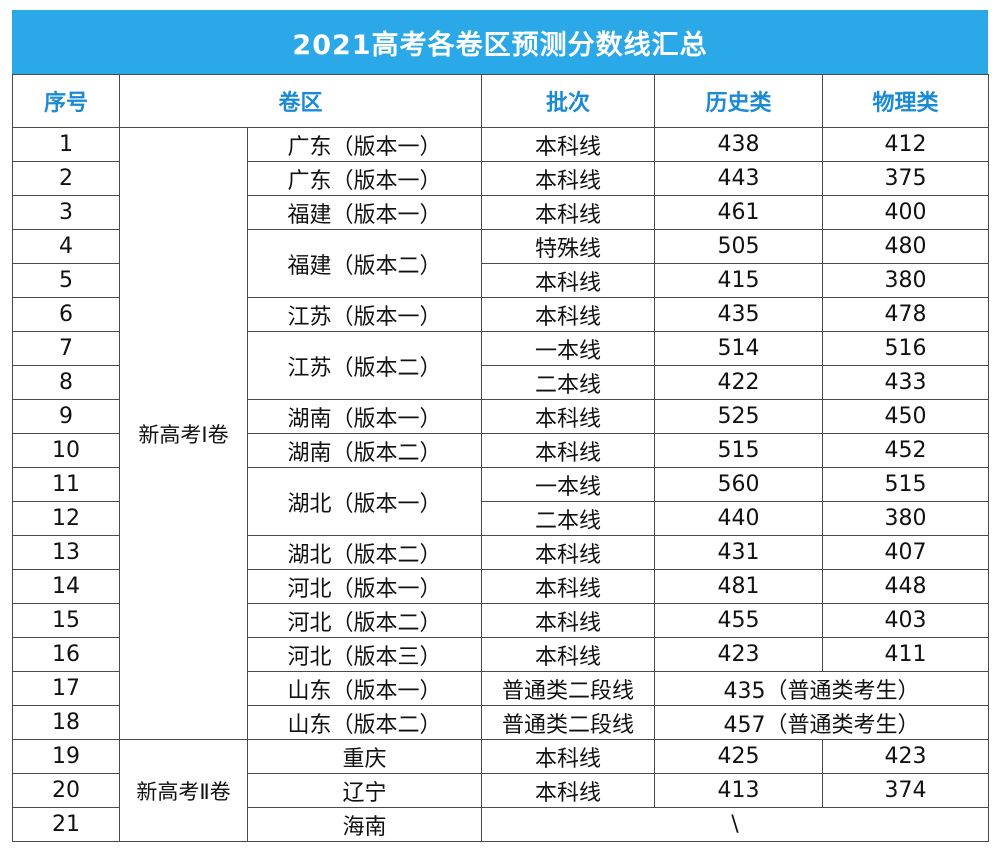 This screenshot has width=1000, height=862. What do you see at coordinates (739, 416) in the screenshot?
I see `history-cell: 525` at bounding box center [739, 416].